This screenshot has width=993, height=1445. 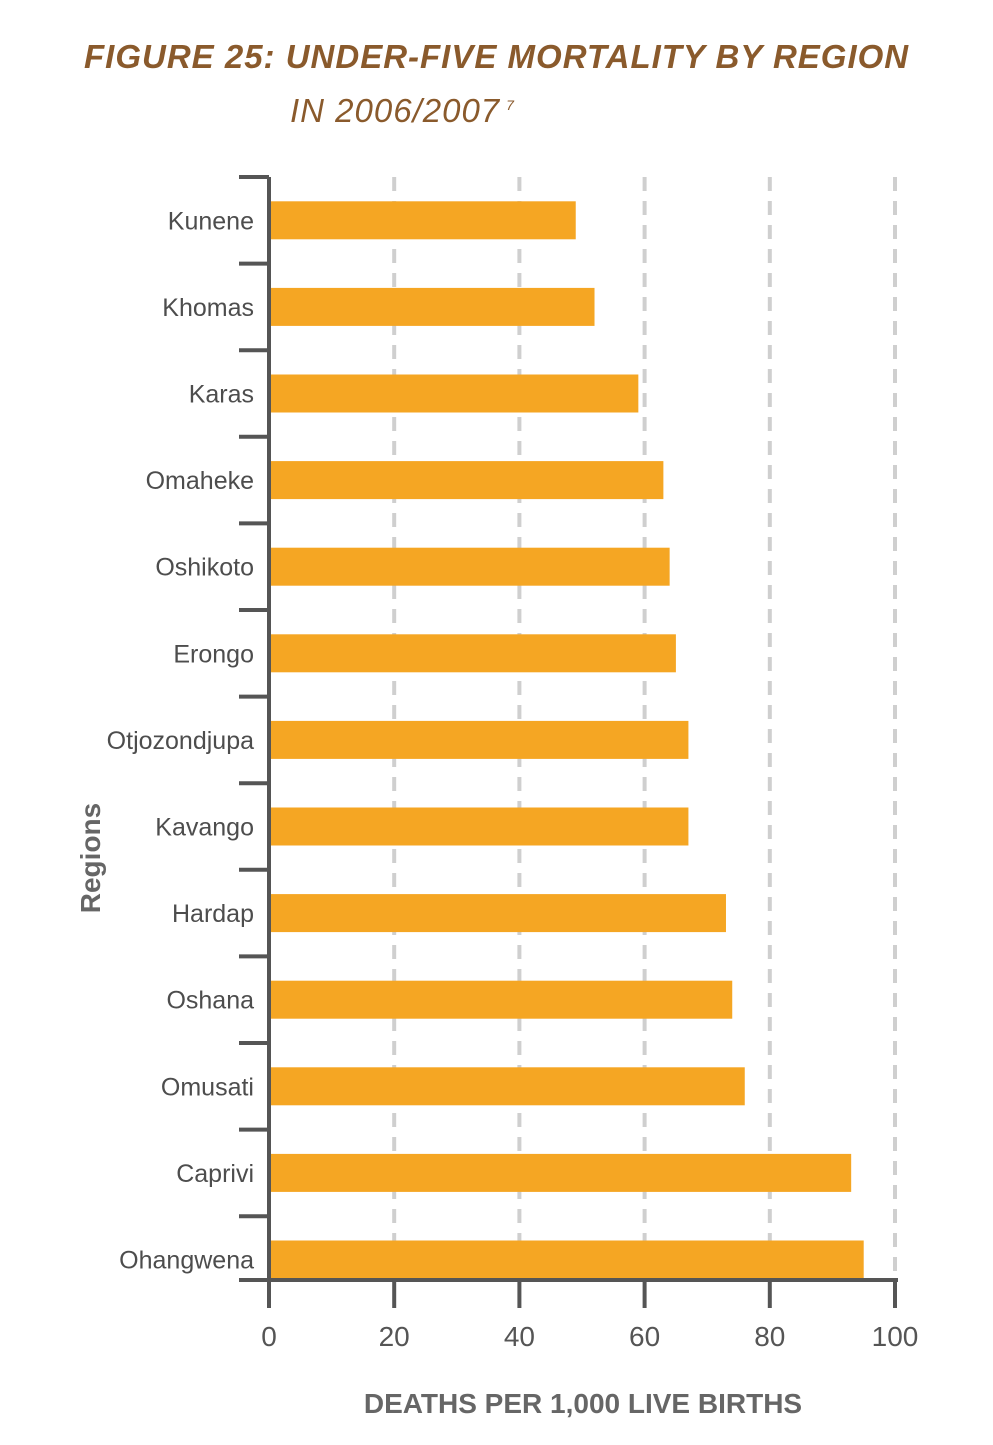 What do you see at coordinates (269, 1336) in the screenshot?
I see `x-tick-label-0: 0` at bounding box center [269, 1336].